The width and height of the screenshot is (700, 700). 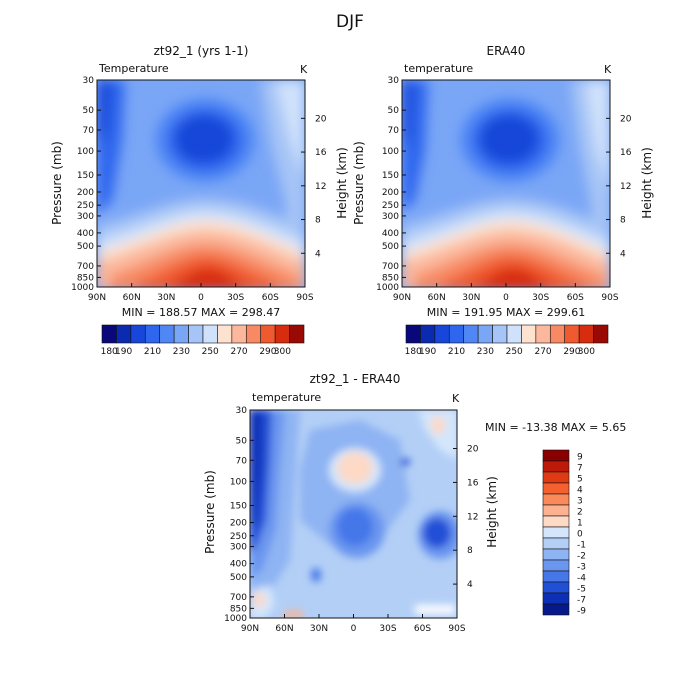 What do you see at coordinates (581, 600) in the screenshot?
I see `colorbar-label: -7` at bounding box center [581, 600].